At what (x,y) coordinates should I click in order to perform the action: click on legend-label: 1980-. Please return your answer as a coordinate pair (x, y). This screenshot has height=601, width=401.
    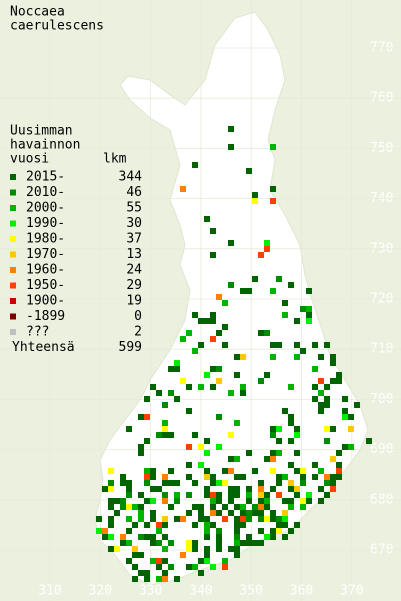
    Looking at the image, I should click on (45, 239).